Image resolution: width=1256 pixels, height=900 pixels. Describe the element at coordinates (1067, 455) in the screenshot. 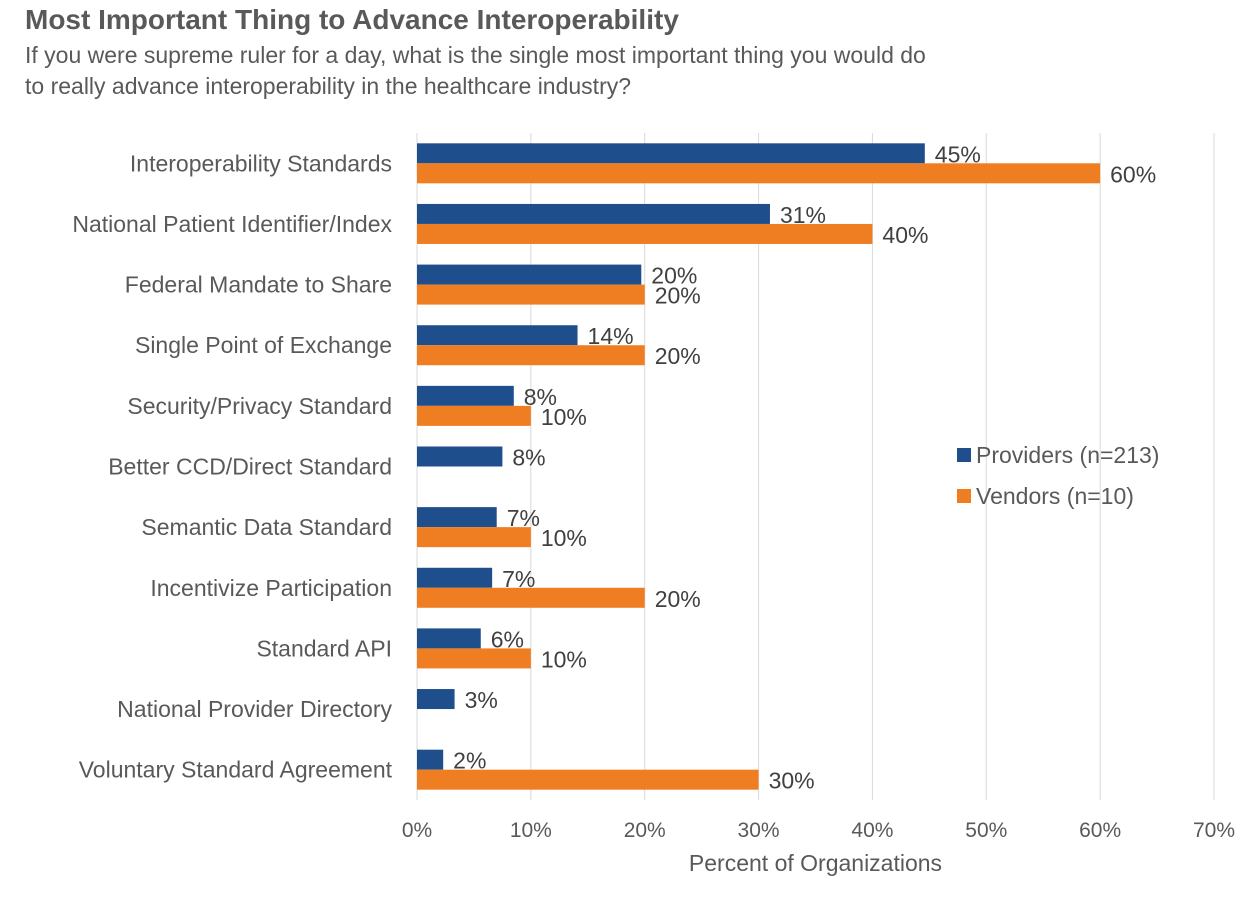

I see `legend-label: Providers (n=213)` at that location.